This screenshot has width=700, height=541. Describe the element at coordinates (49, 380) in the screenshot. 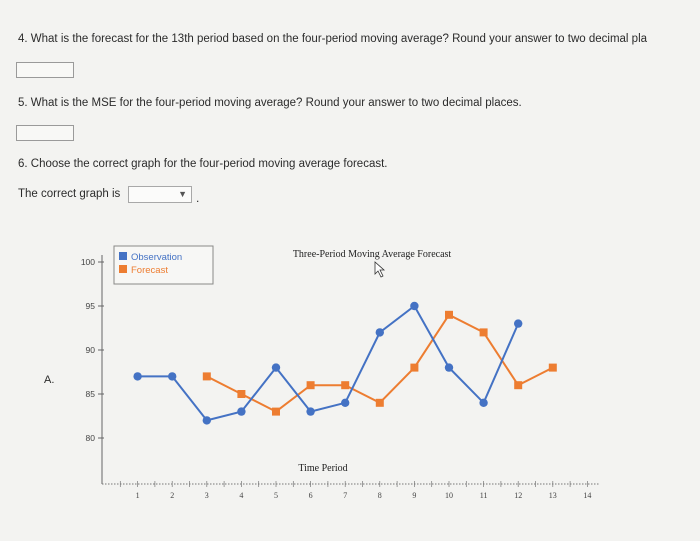

I see `option-a-label: A.` at that location.